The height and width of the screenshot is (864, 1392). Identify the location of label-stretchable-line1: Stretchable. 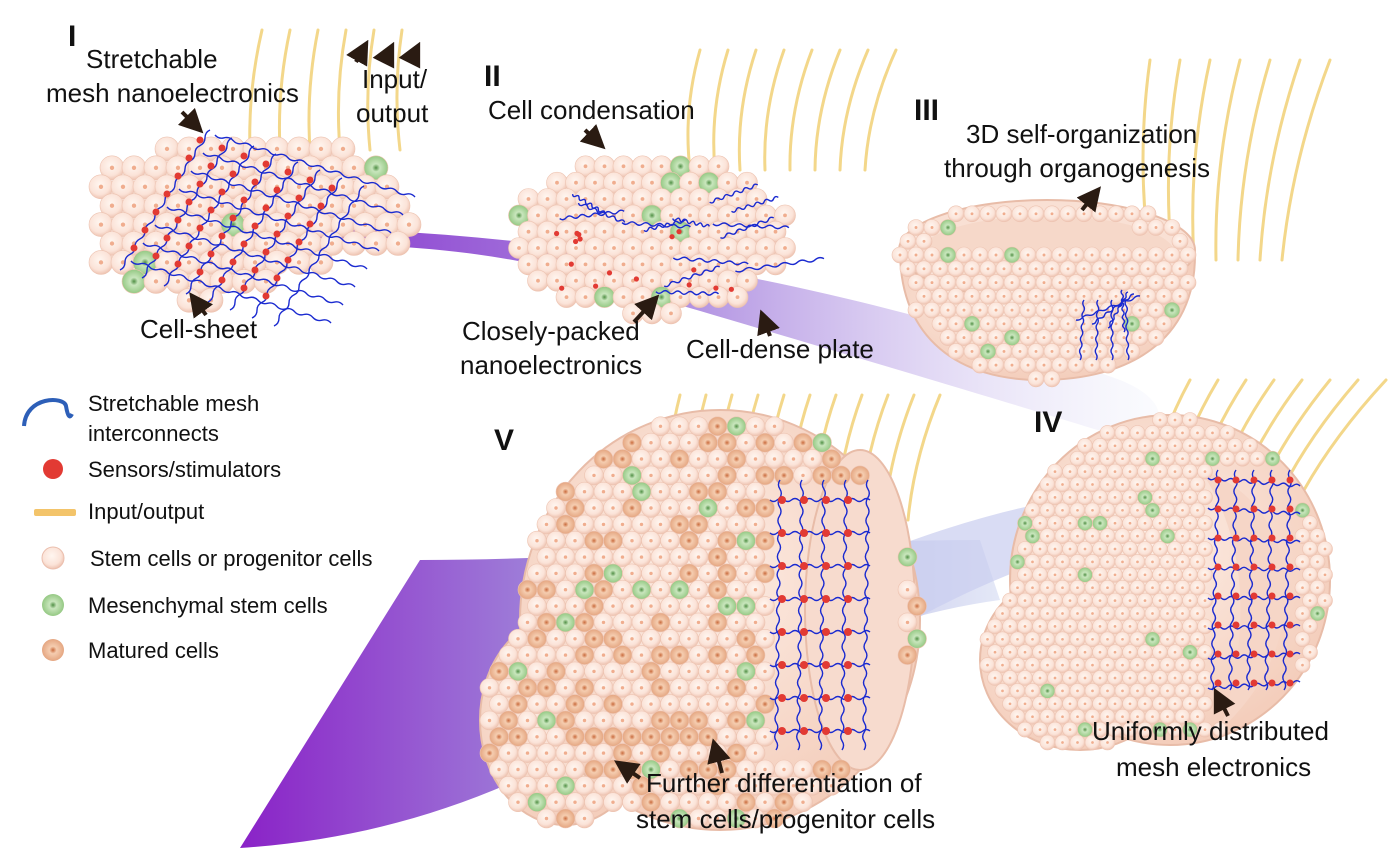
(152, 59).